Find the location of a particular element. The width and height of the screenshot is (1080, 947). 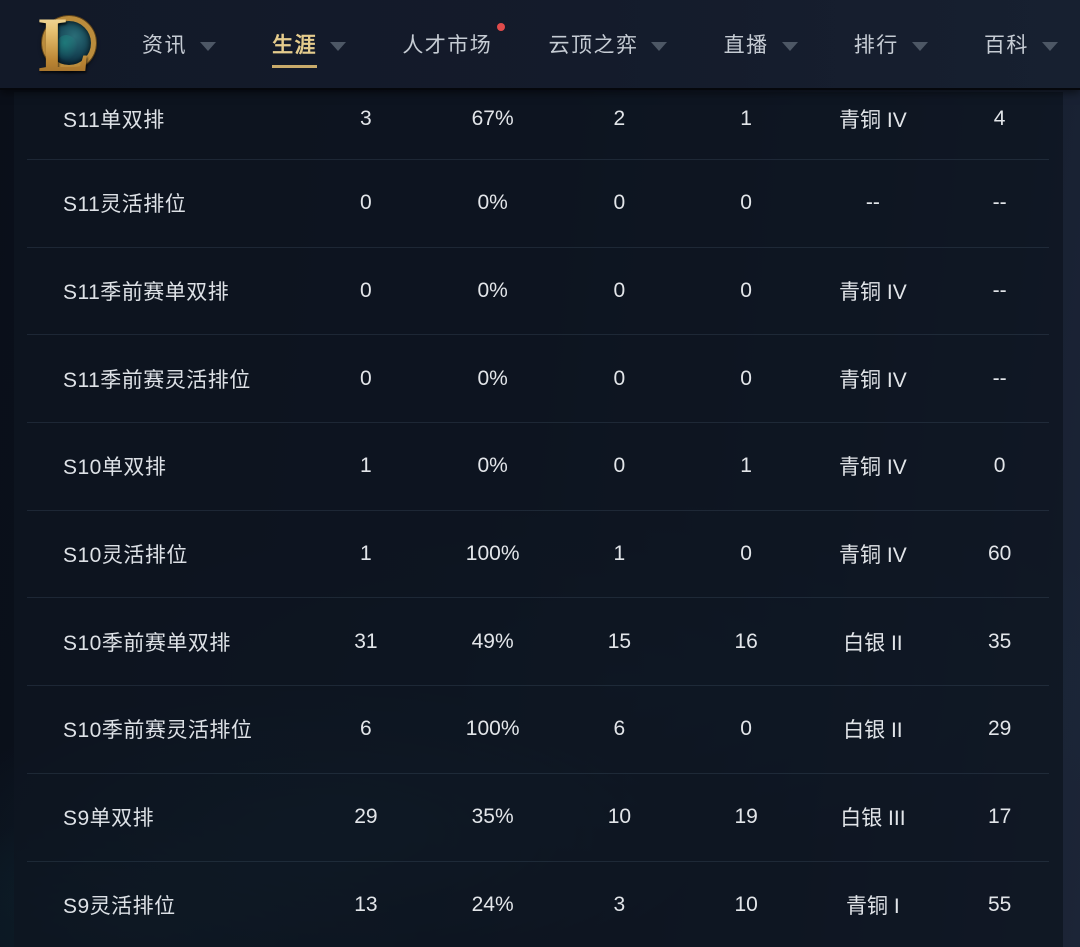

table-row: S11单双排 3 67% 2 1 青铜 IV 4 is located at coordinates (538, 125).